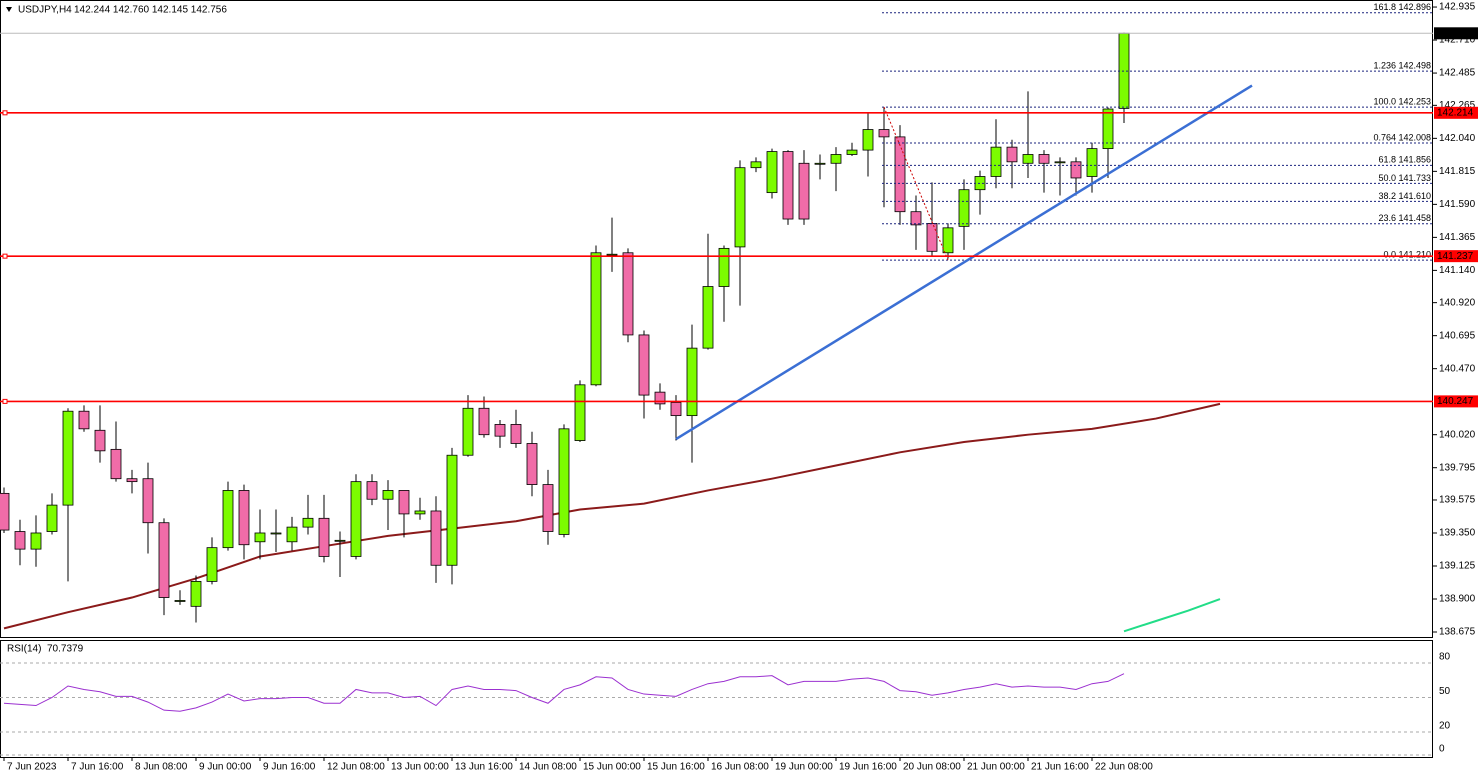 This screenshot has height=777, width=1480. Describe the element at coordinates (1402, 137) in the screenshot. I see `fib-label: 0.764 142.008` at that location.